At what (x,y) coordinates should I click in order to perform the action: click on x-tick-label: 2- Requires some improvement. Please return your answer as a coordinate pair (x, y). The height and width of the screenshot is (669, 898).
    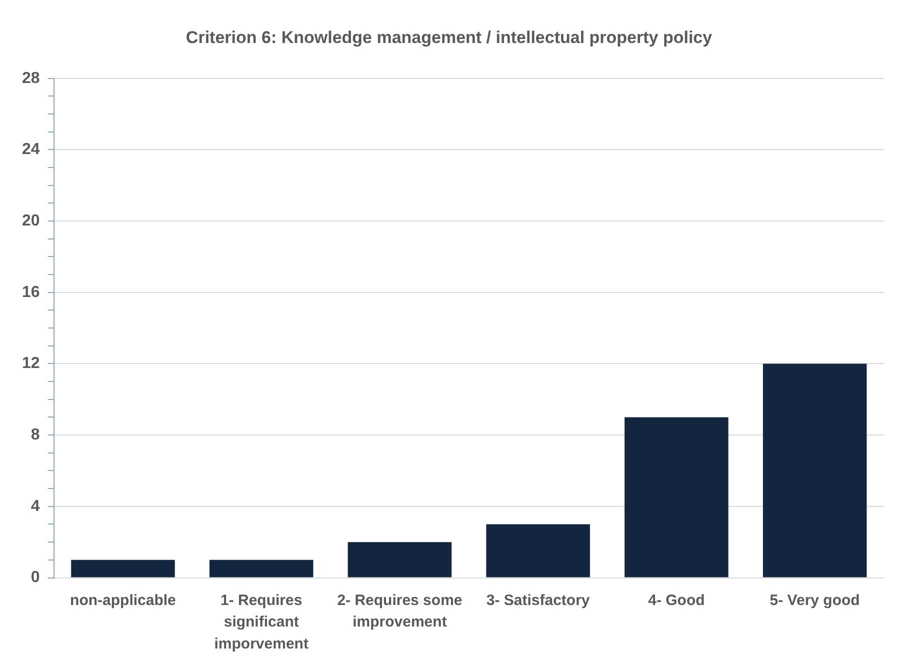
    Looking at the image, I should click on (399, 611).